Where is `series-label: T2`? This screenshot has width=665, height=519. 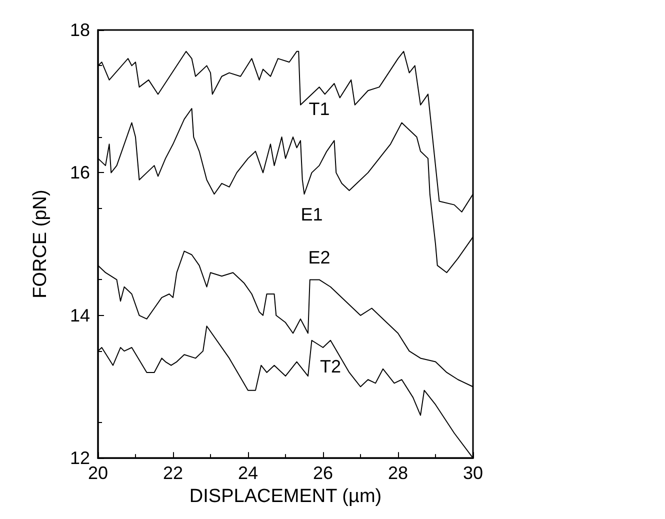 series-label: T2 is located at coordinates (331, 366).